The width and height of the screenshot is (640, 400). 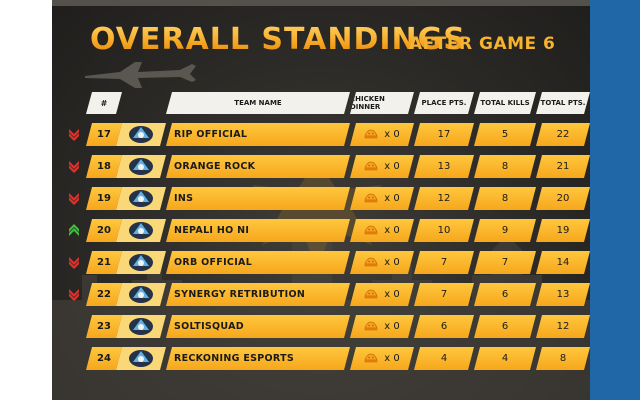 What do you see at coordinates (258, 198) in the screenshot?
I see `team-name-cell: INS` at bounding box center [258, 198].